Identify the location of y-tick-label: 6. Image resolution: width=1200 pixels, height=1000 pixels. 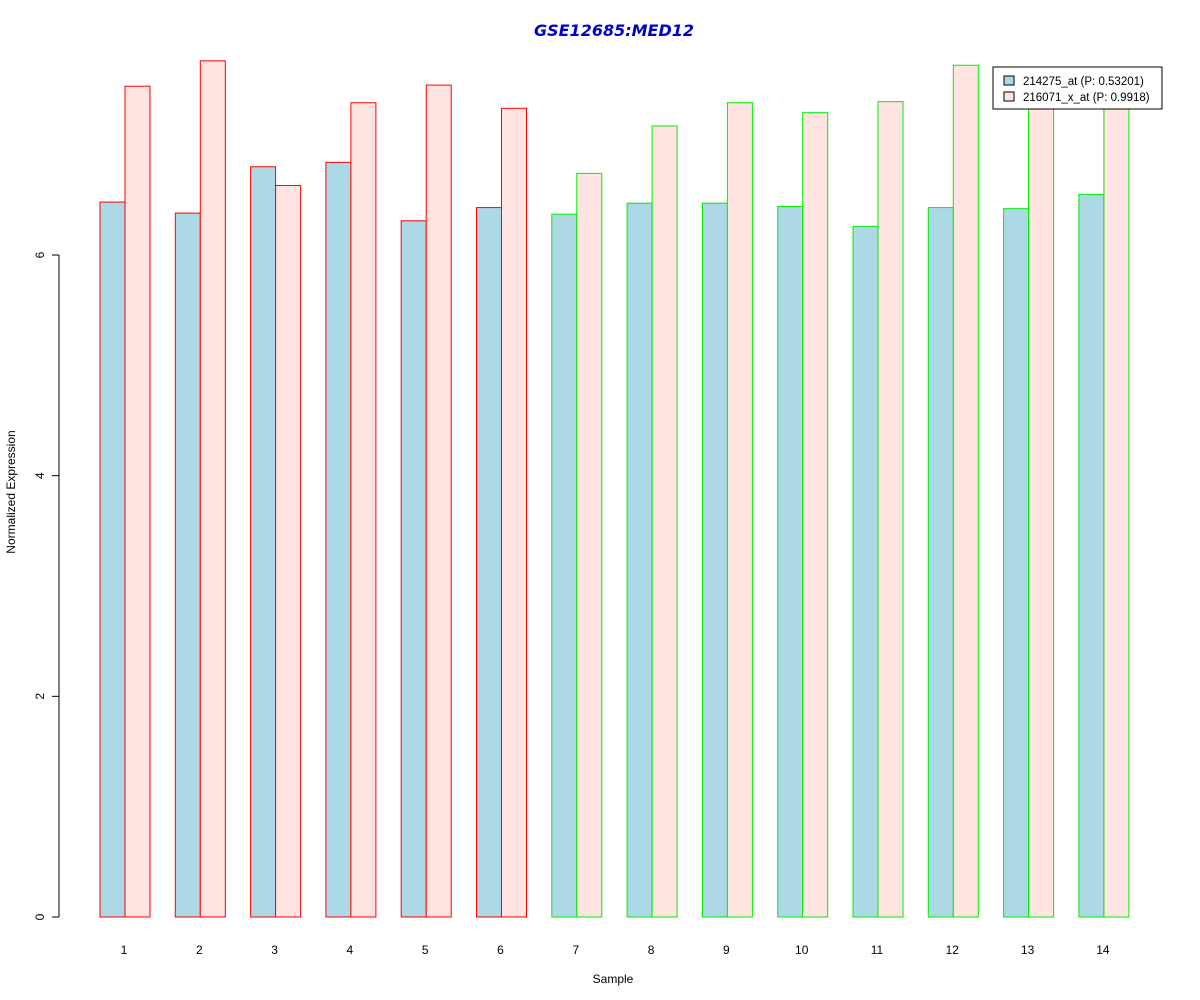
(40, 254).